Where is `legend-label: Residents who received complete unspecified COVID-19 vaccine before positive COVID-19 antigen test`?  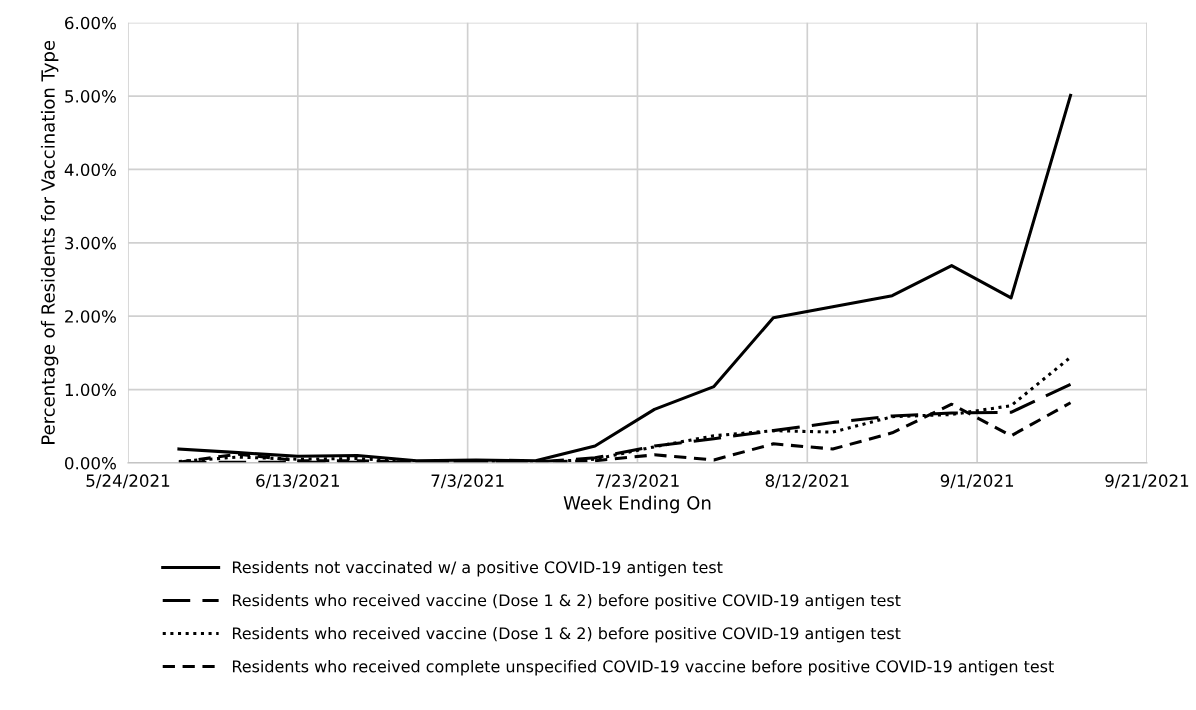
legend-label: Residents who received complete unspecified COVID-19 vaccine before positive COVID-19 antigen test is located at coordinates (643, 668).